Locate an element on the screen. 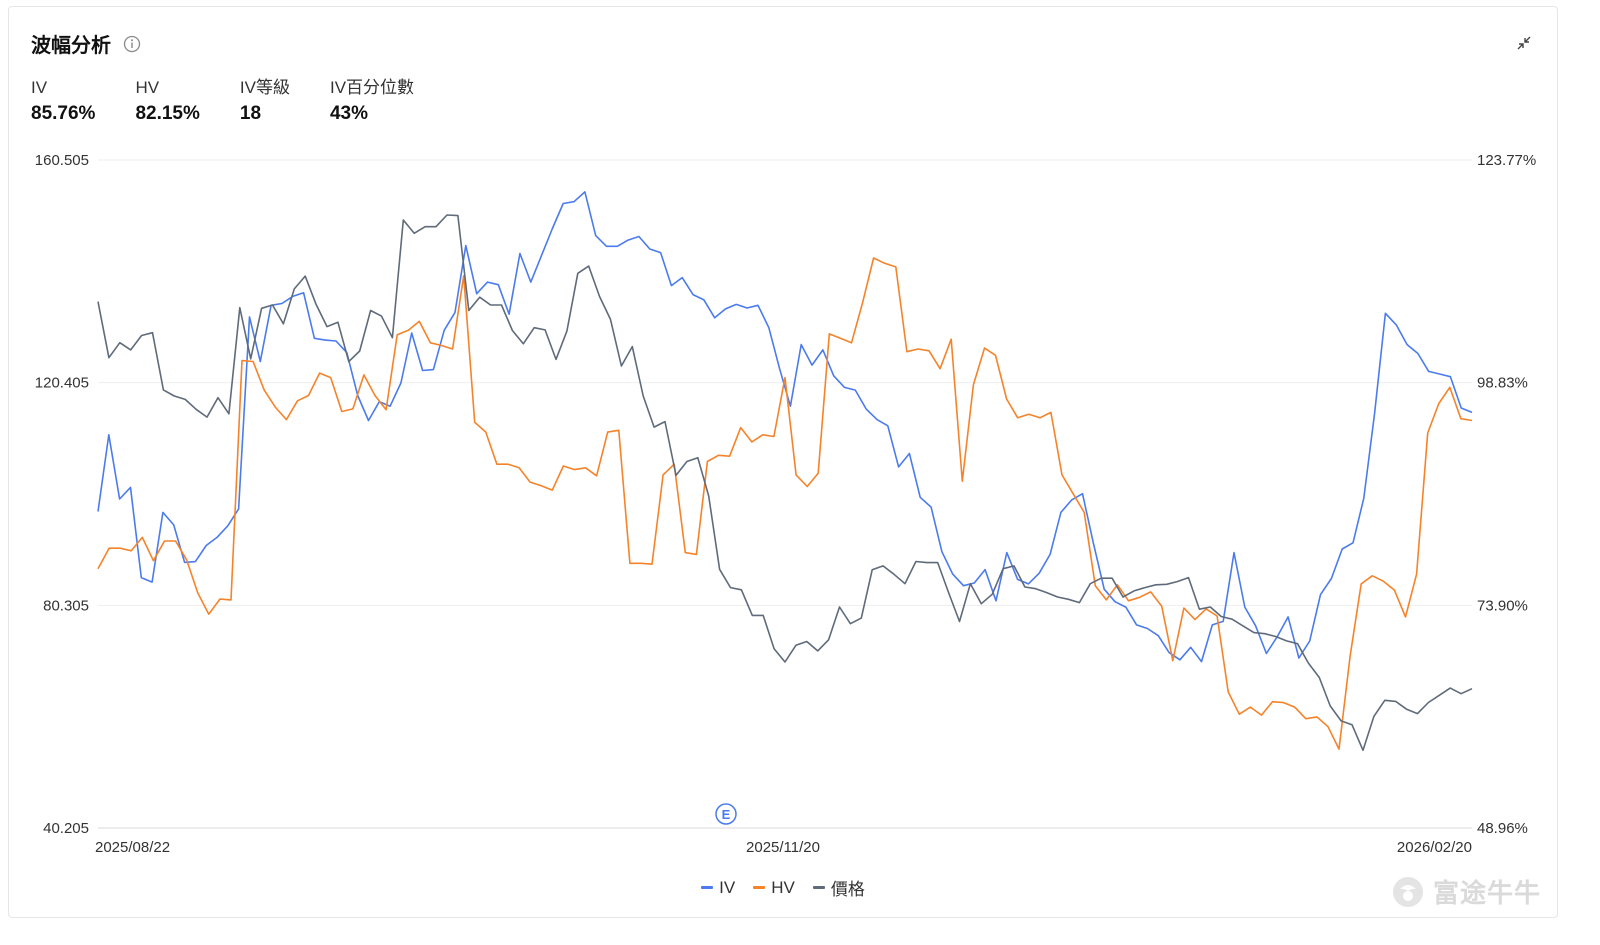  chart-legend: IV HV 價格 is located at coordinates (783, 887).